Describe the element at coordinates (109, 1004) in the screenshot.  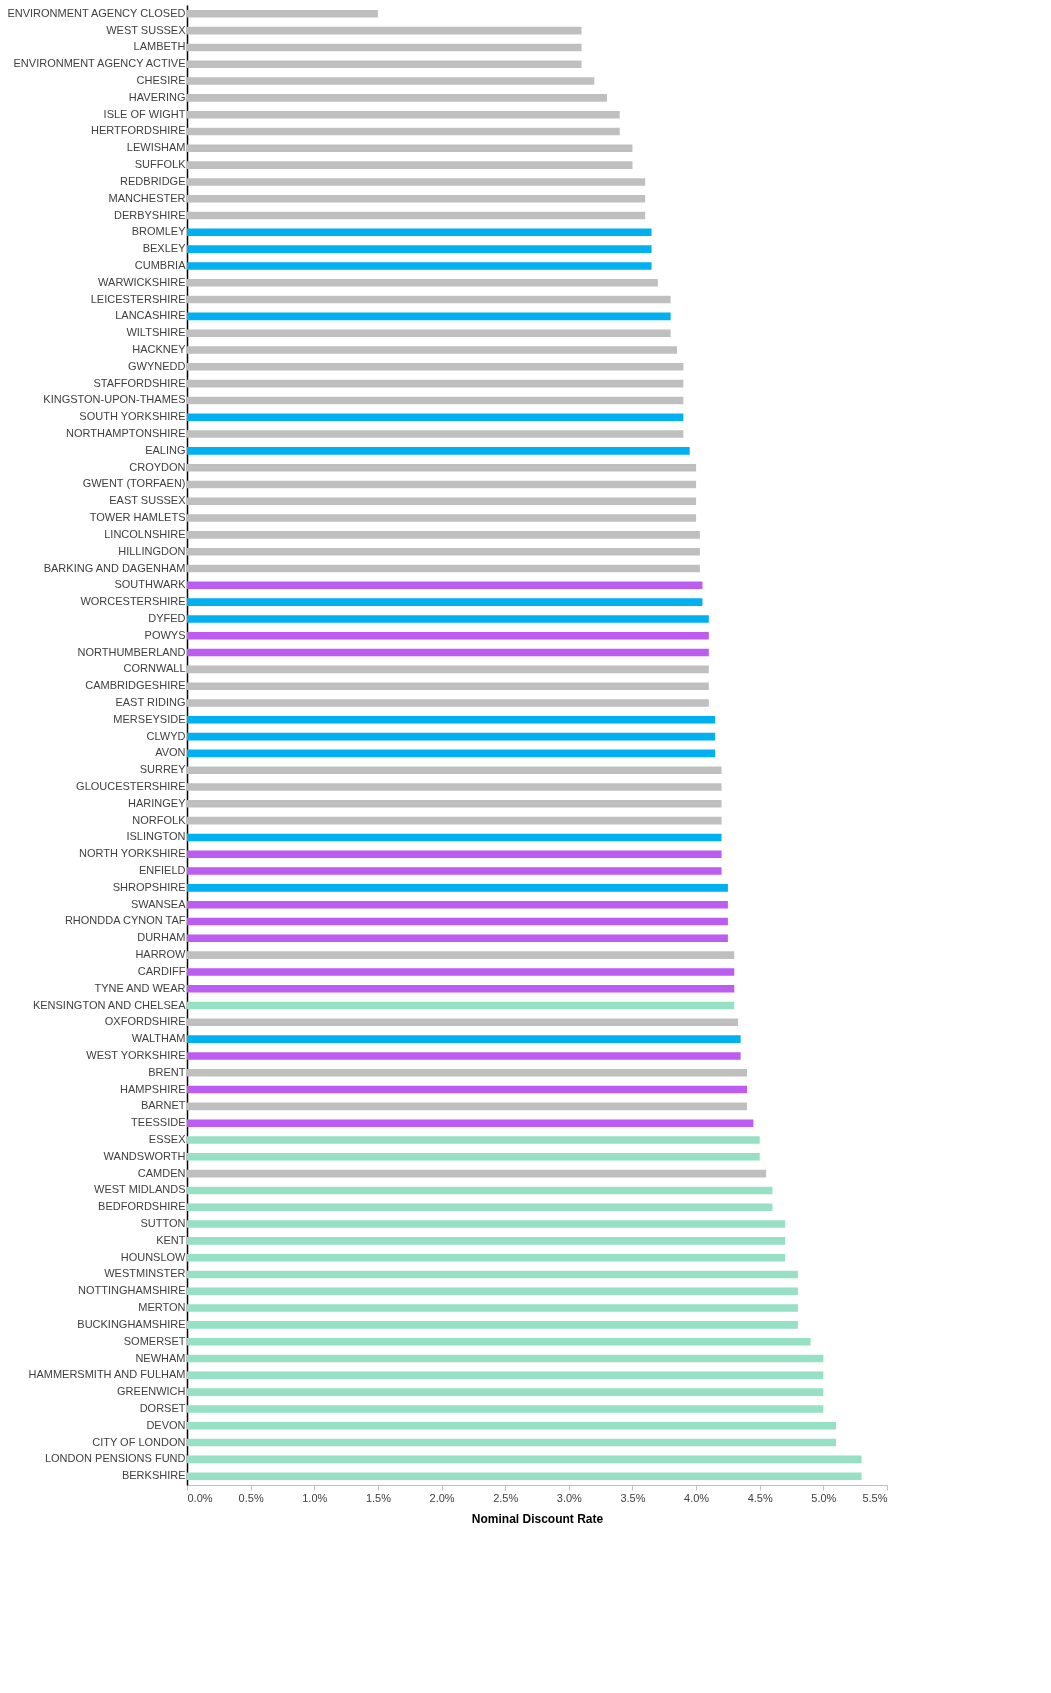
I see `y-tick-label: KENSINGTON AND CHELSEA` at that location.